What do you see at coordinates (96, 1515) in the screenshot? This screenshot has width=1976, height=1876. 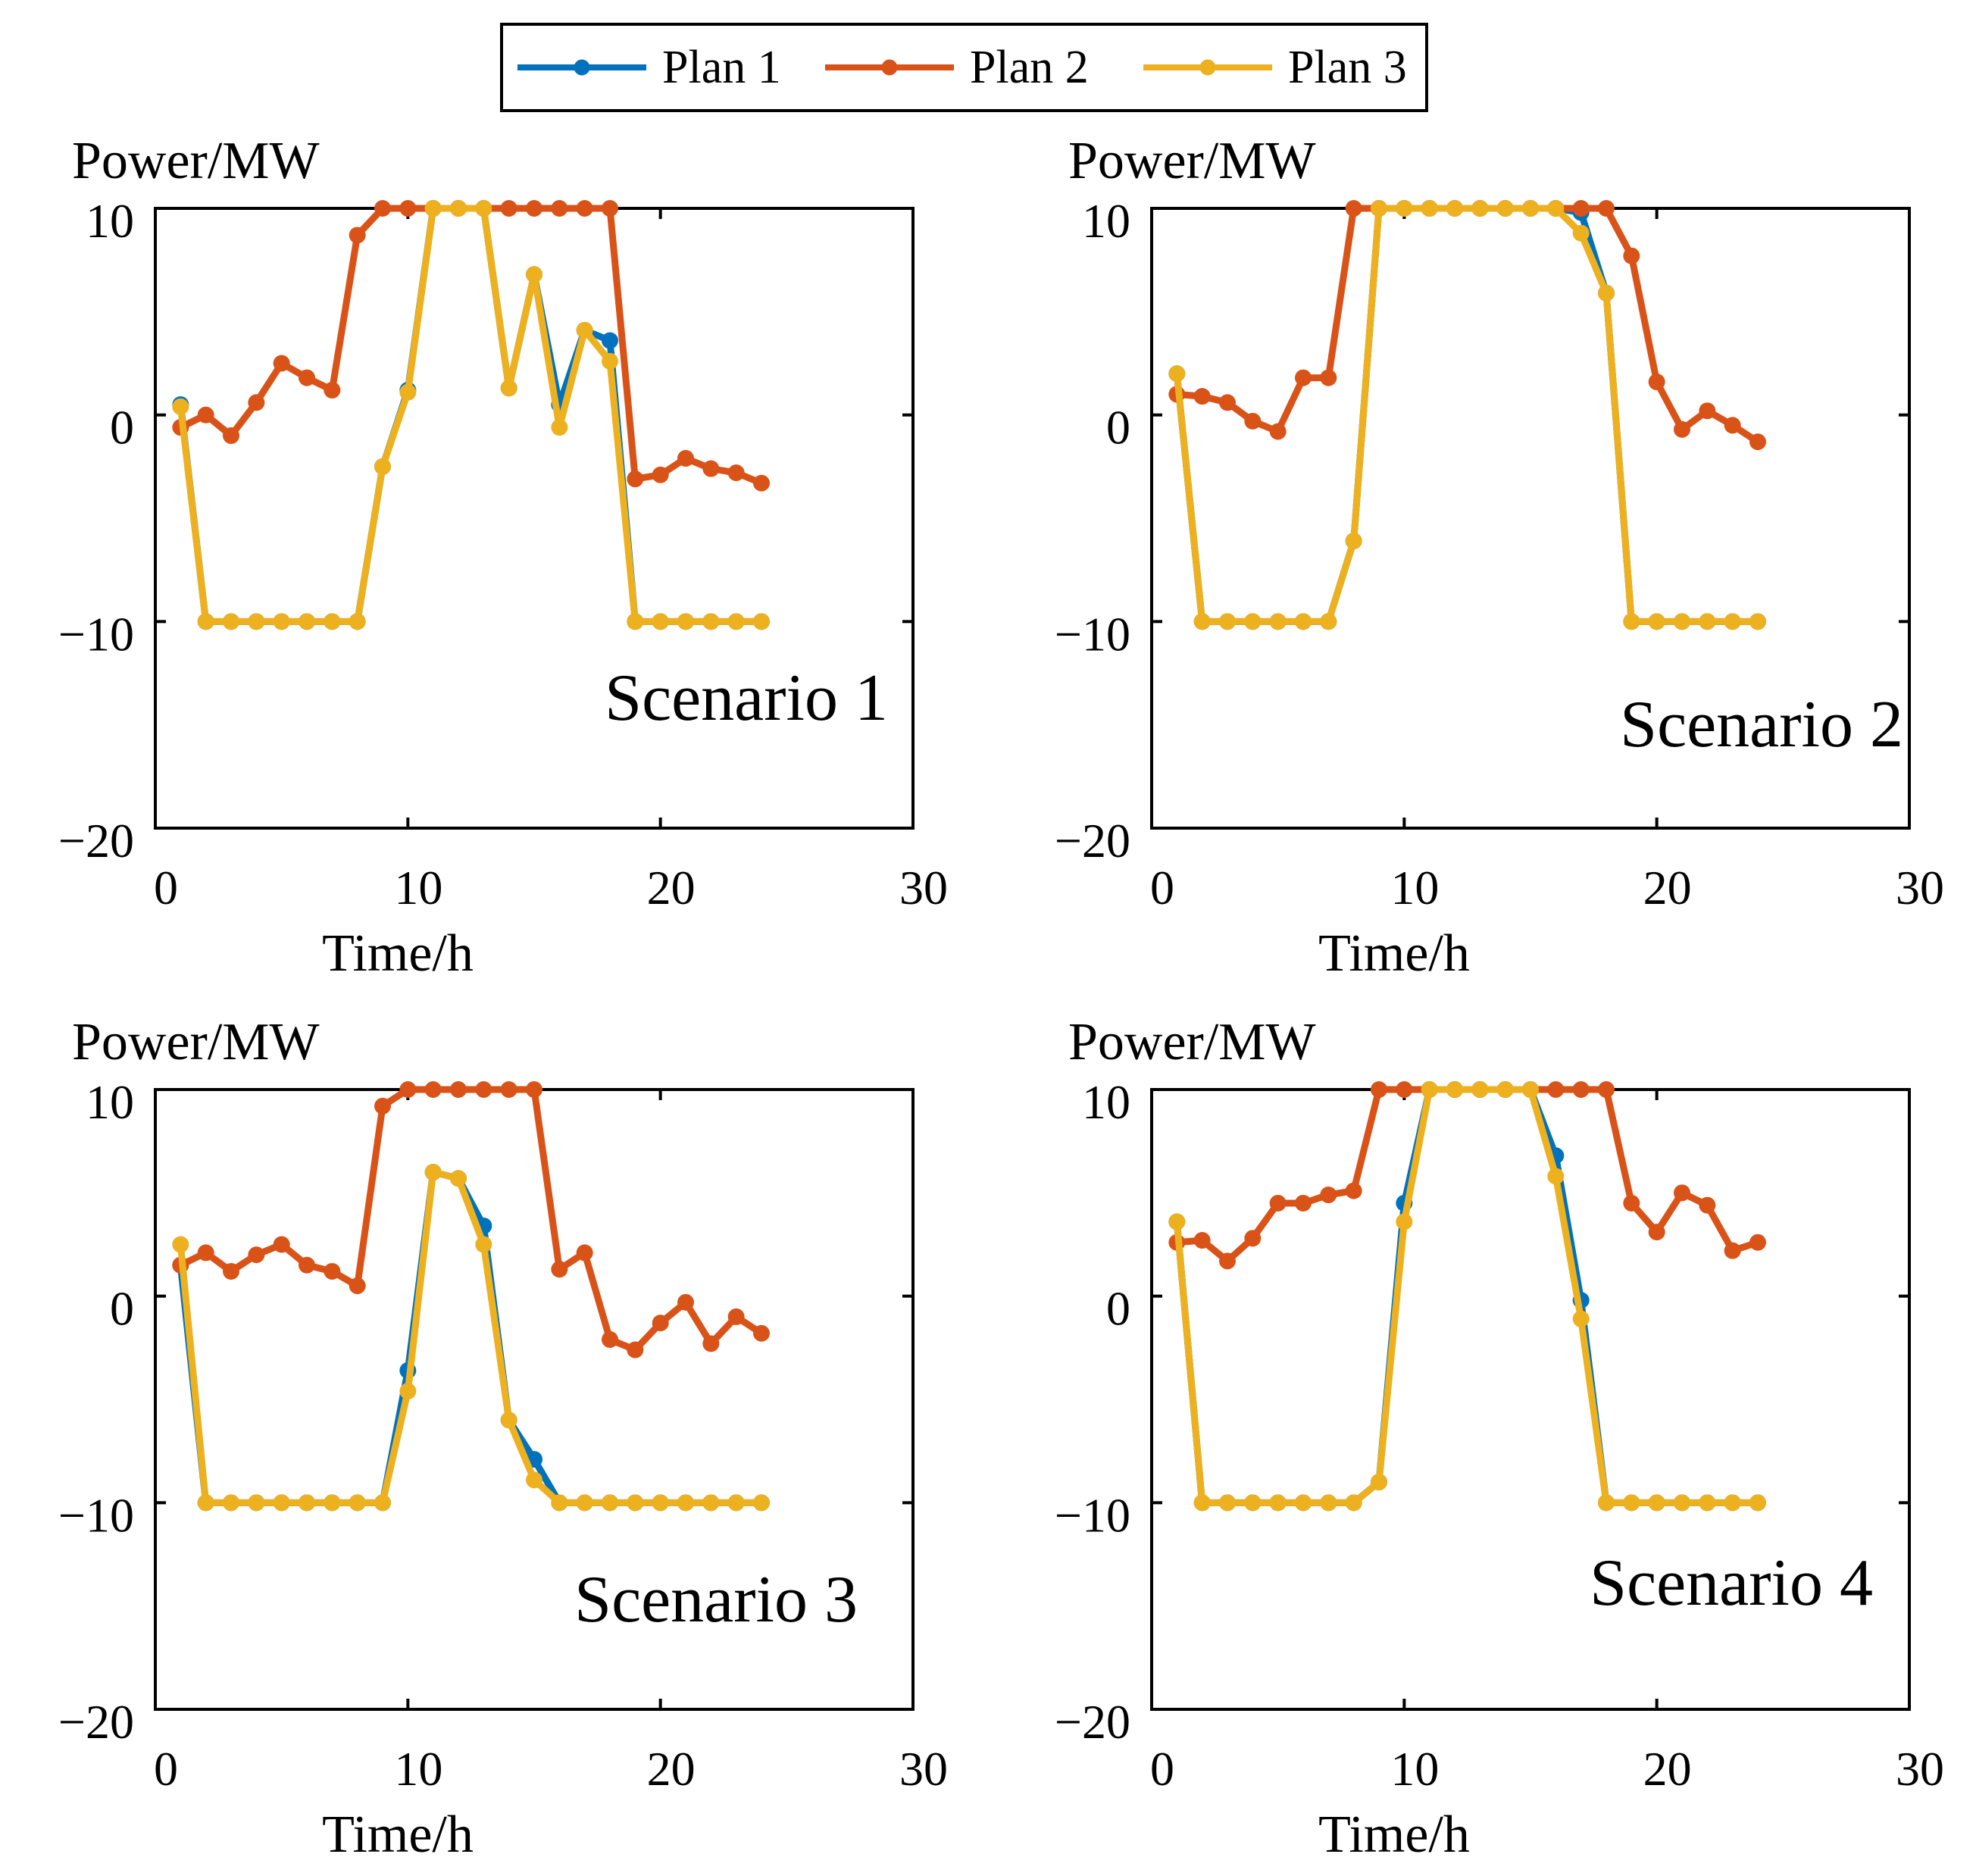 I see `y-tick-label-scenario-3: −10` at bounding box center [96, 1515].